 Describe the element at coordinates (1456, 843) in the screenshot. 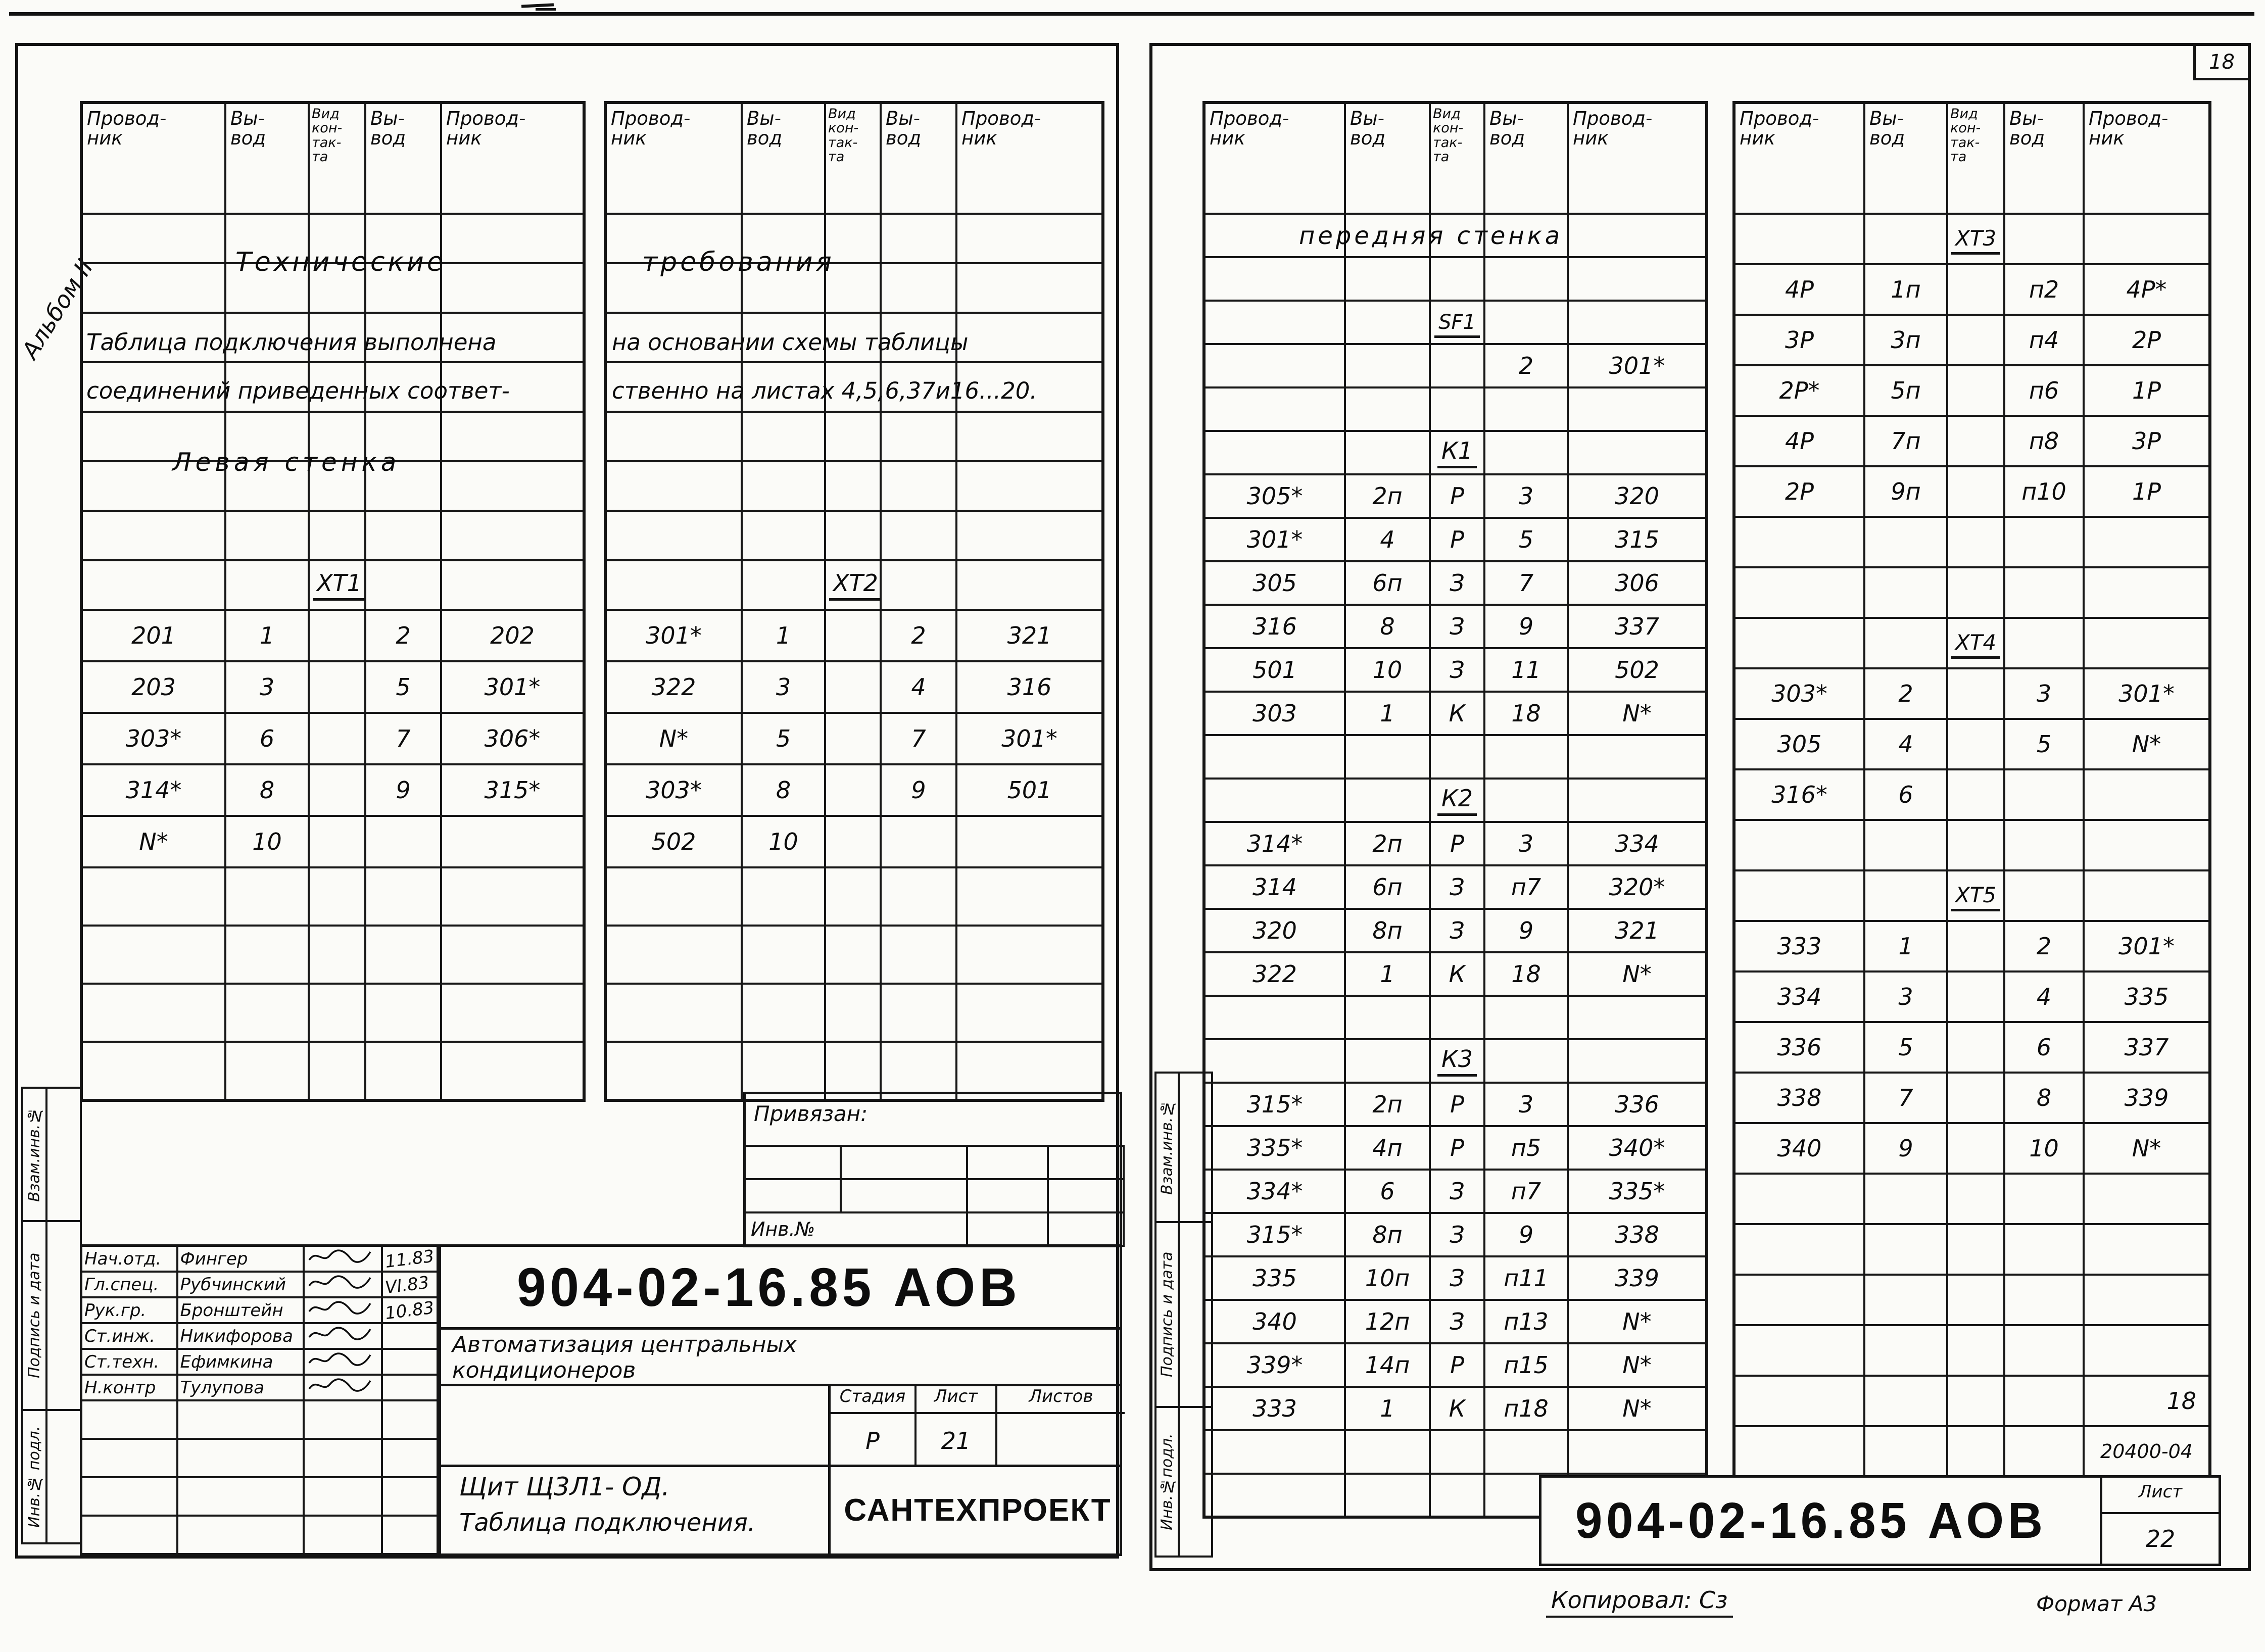

I see `table-row: 314* 2п Р 3 334` at that location.